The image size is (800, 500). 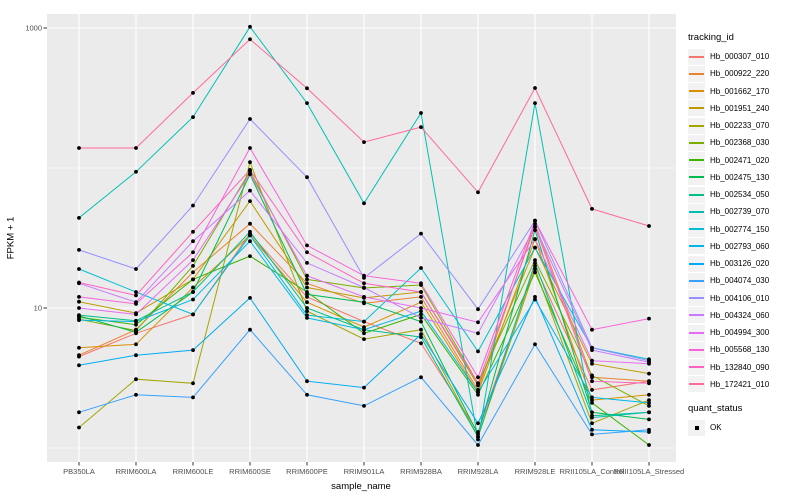 I want to click on legend-entry-label: Hb_004994_300, so click(x=740, y=333).